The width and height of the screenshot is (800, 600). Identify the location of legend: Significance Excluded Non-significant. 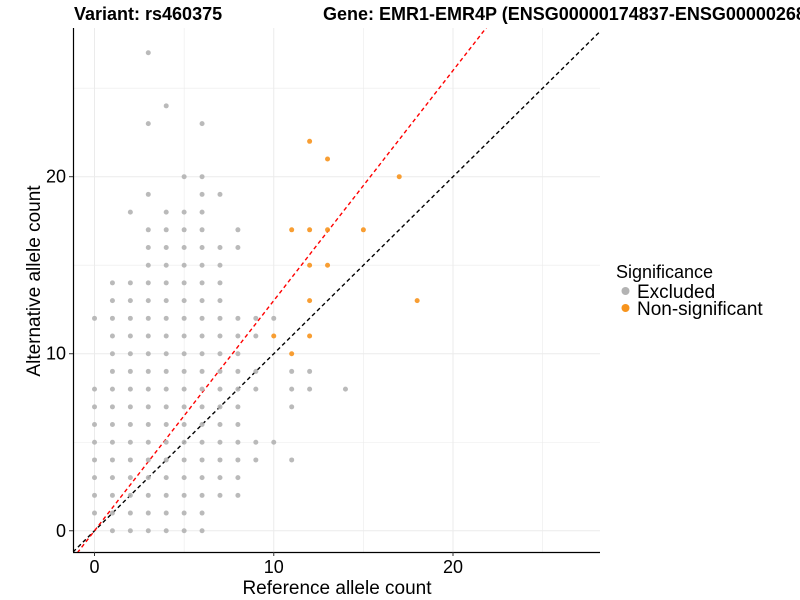
(689, 291).